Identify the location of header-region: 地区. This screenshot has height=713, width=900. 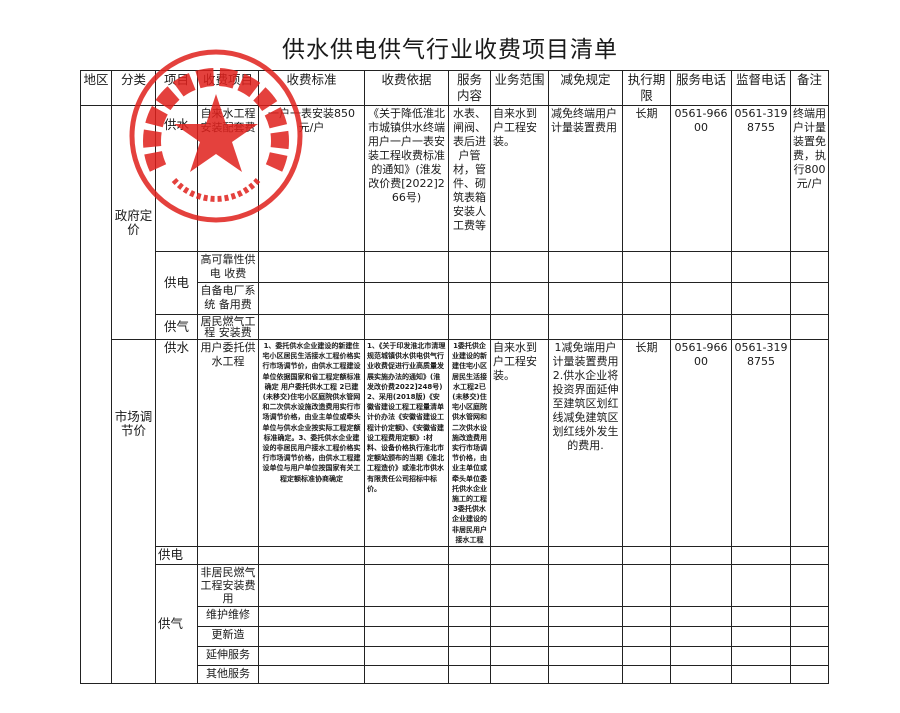
(96, 88).